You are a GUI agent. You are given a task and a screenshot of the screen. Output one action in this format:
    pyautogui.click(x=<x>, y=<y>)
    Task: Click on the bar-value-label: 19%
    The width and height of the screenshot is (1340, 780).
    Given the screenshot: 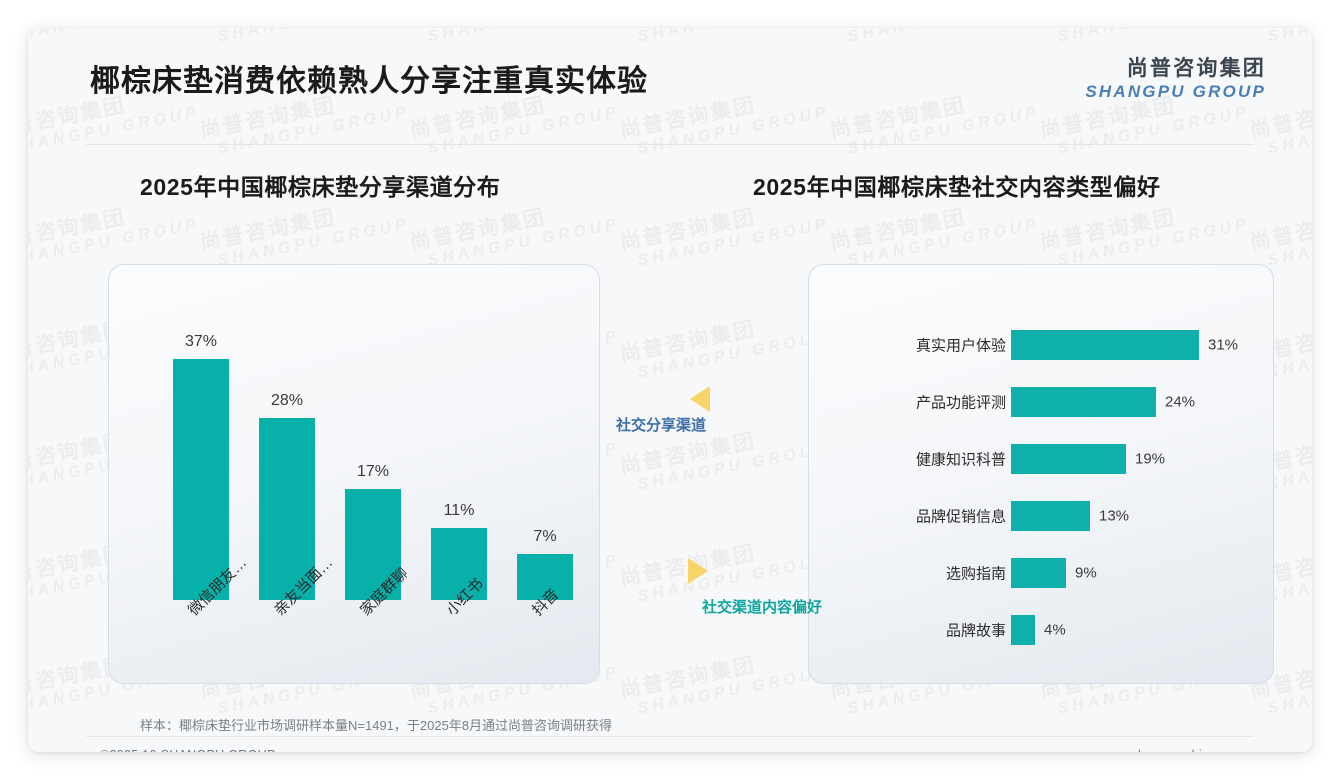 What is the action you would take?
    pyautogui.click(x=1150, y=459)
    